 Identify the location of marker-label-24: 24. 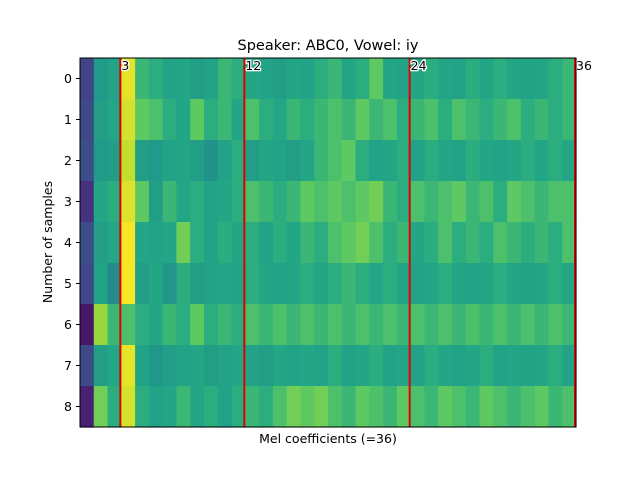
(419, 65).